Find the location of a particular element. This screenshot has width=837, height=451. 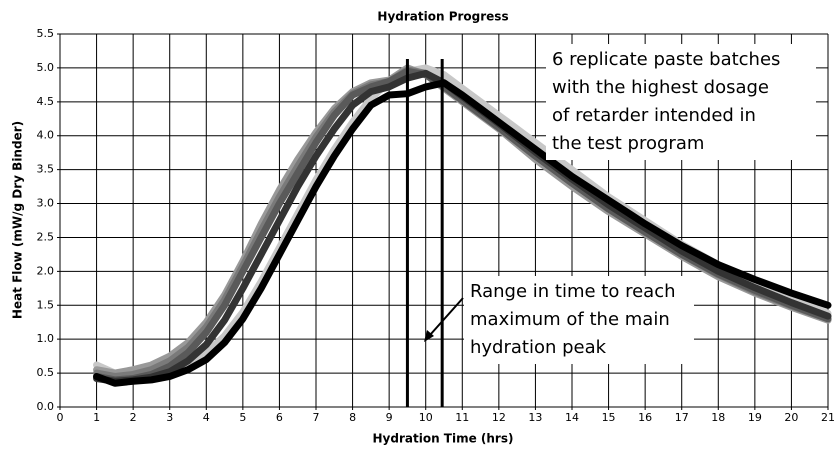

y-tick-label: 5.0 is located at coordinates (46, 67).